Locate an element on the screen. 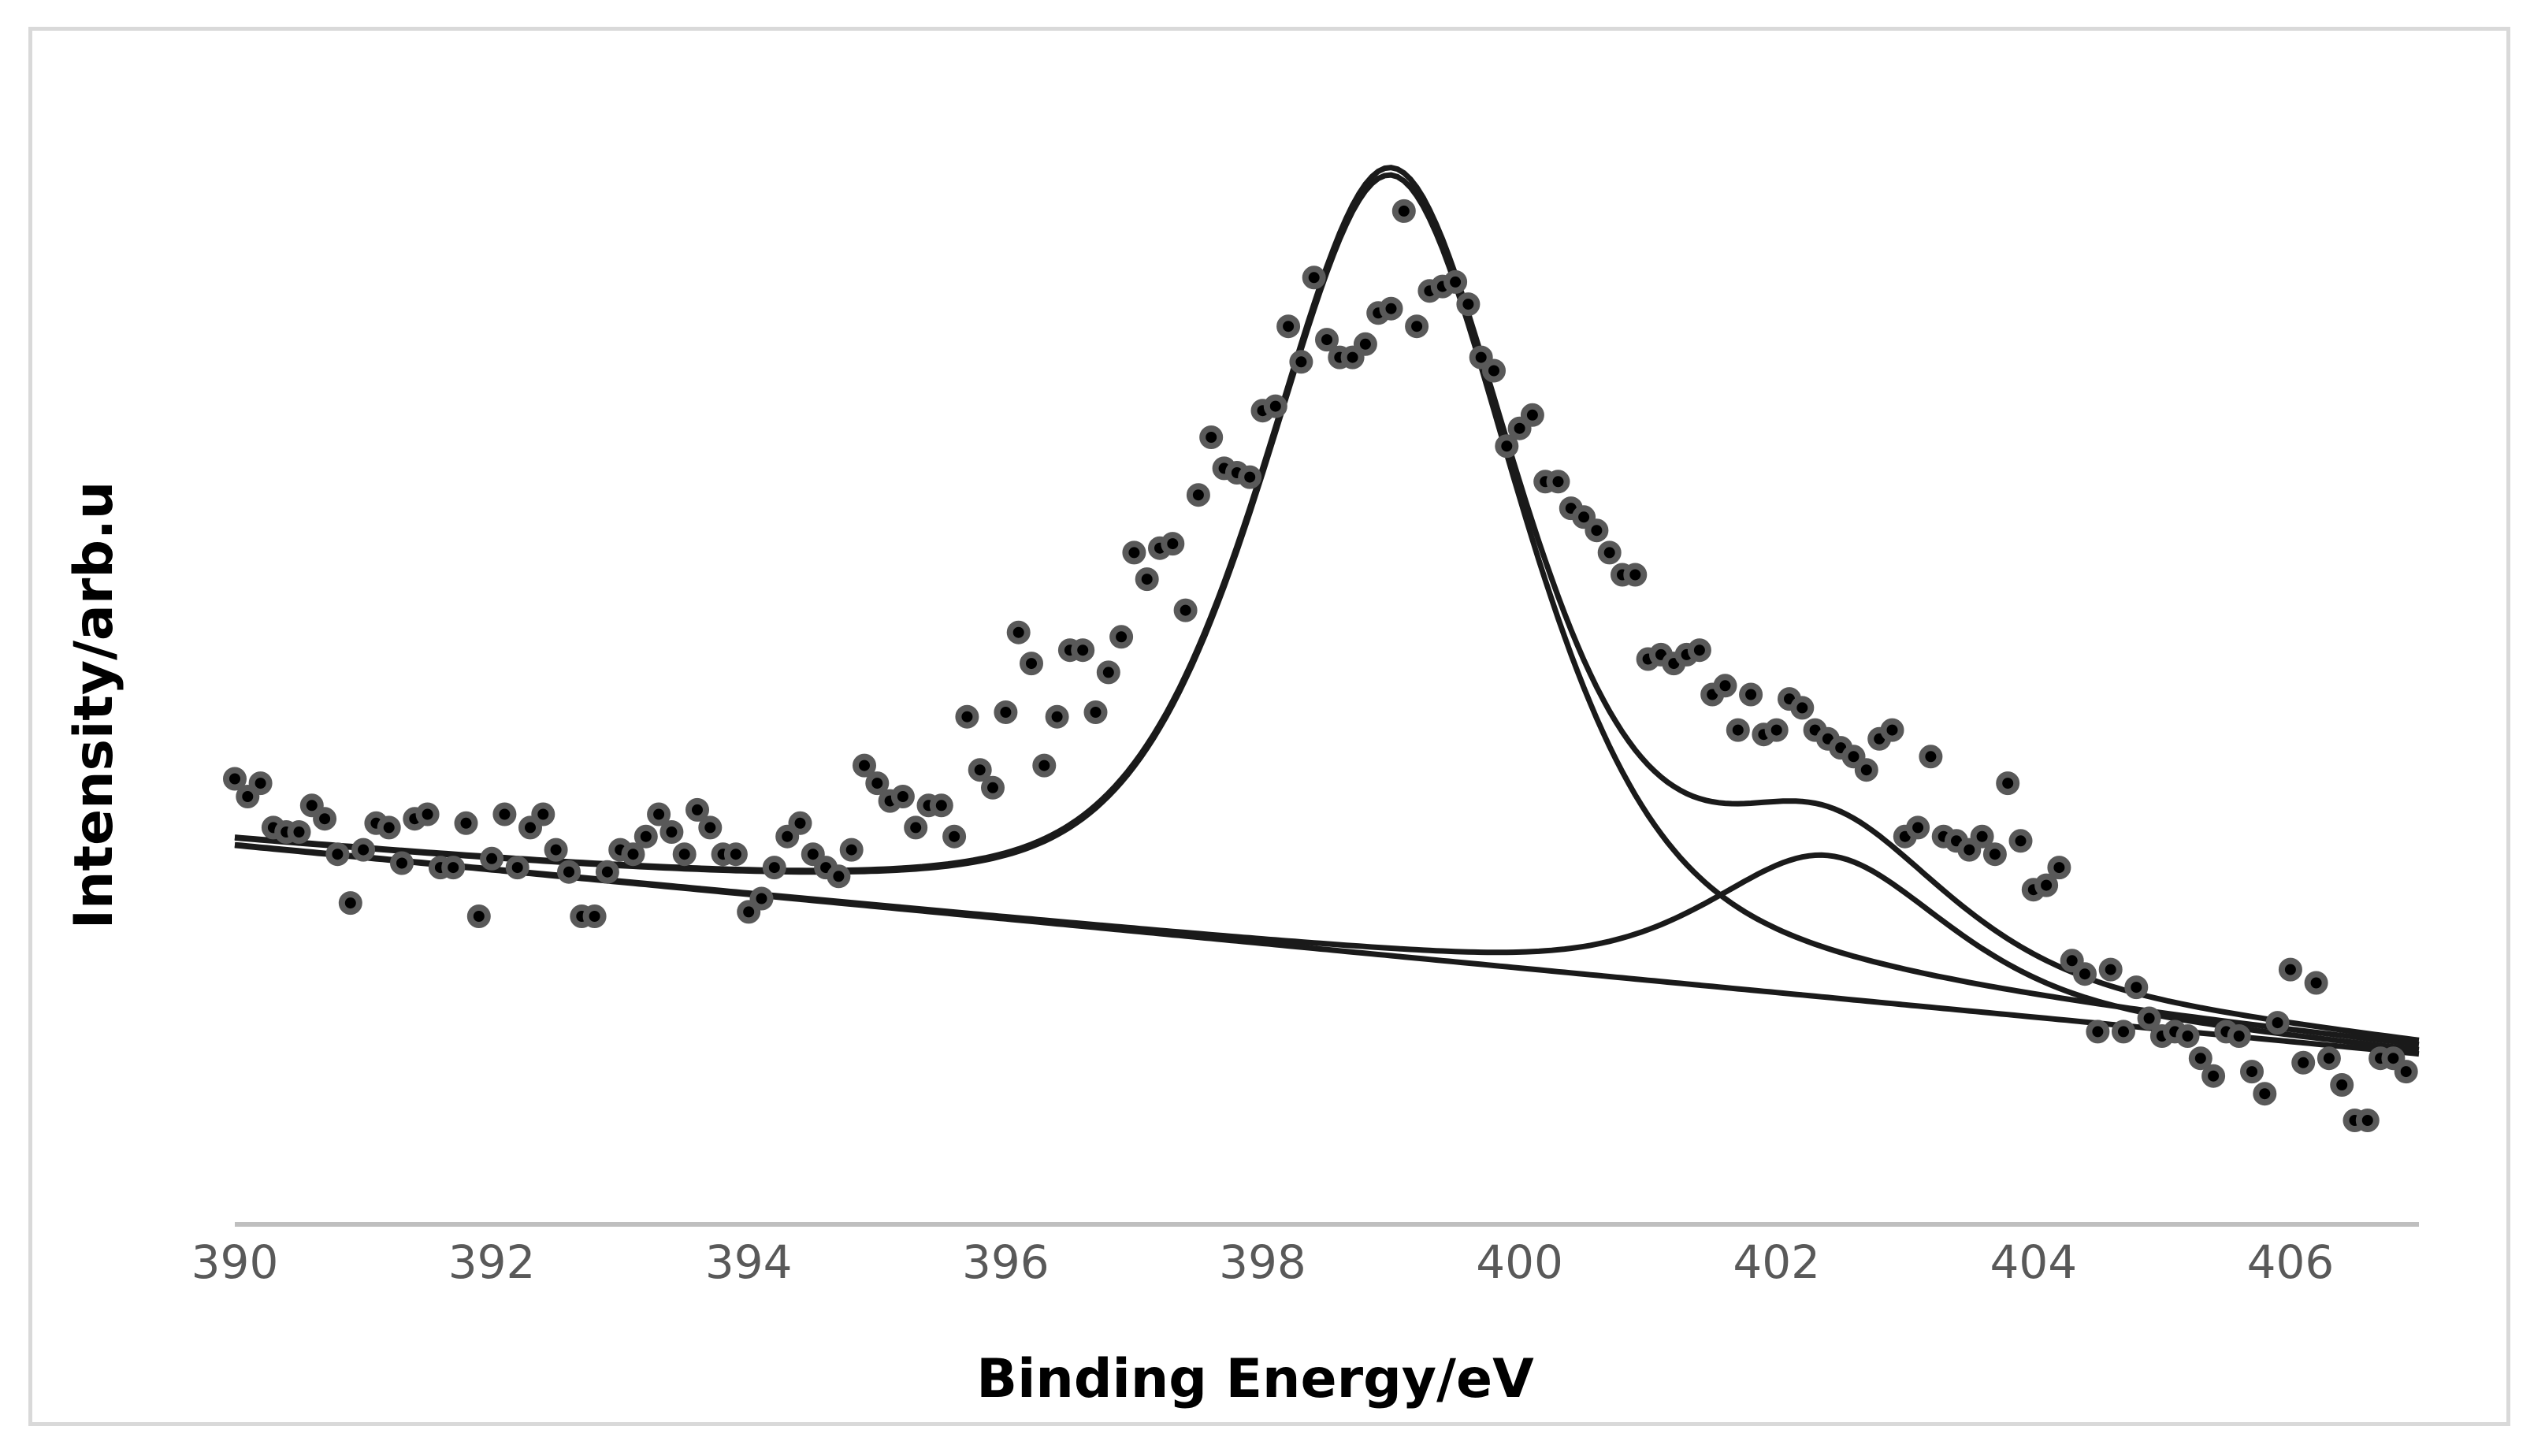  x-tick-label-402: 402 is located at coordinates (1776, 1262).